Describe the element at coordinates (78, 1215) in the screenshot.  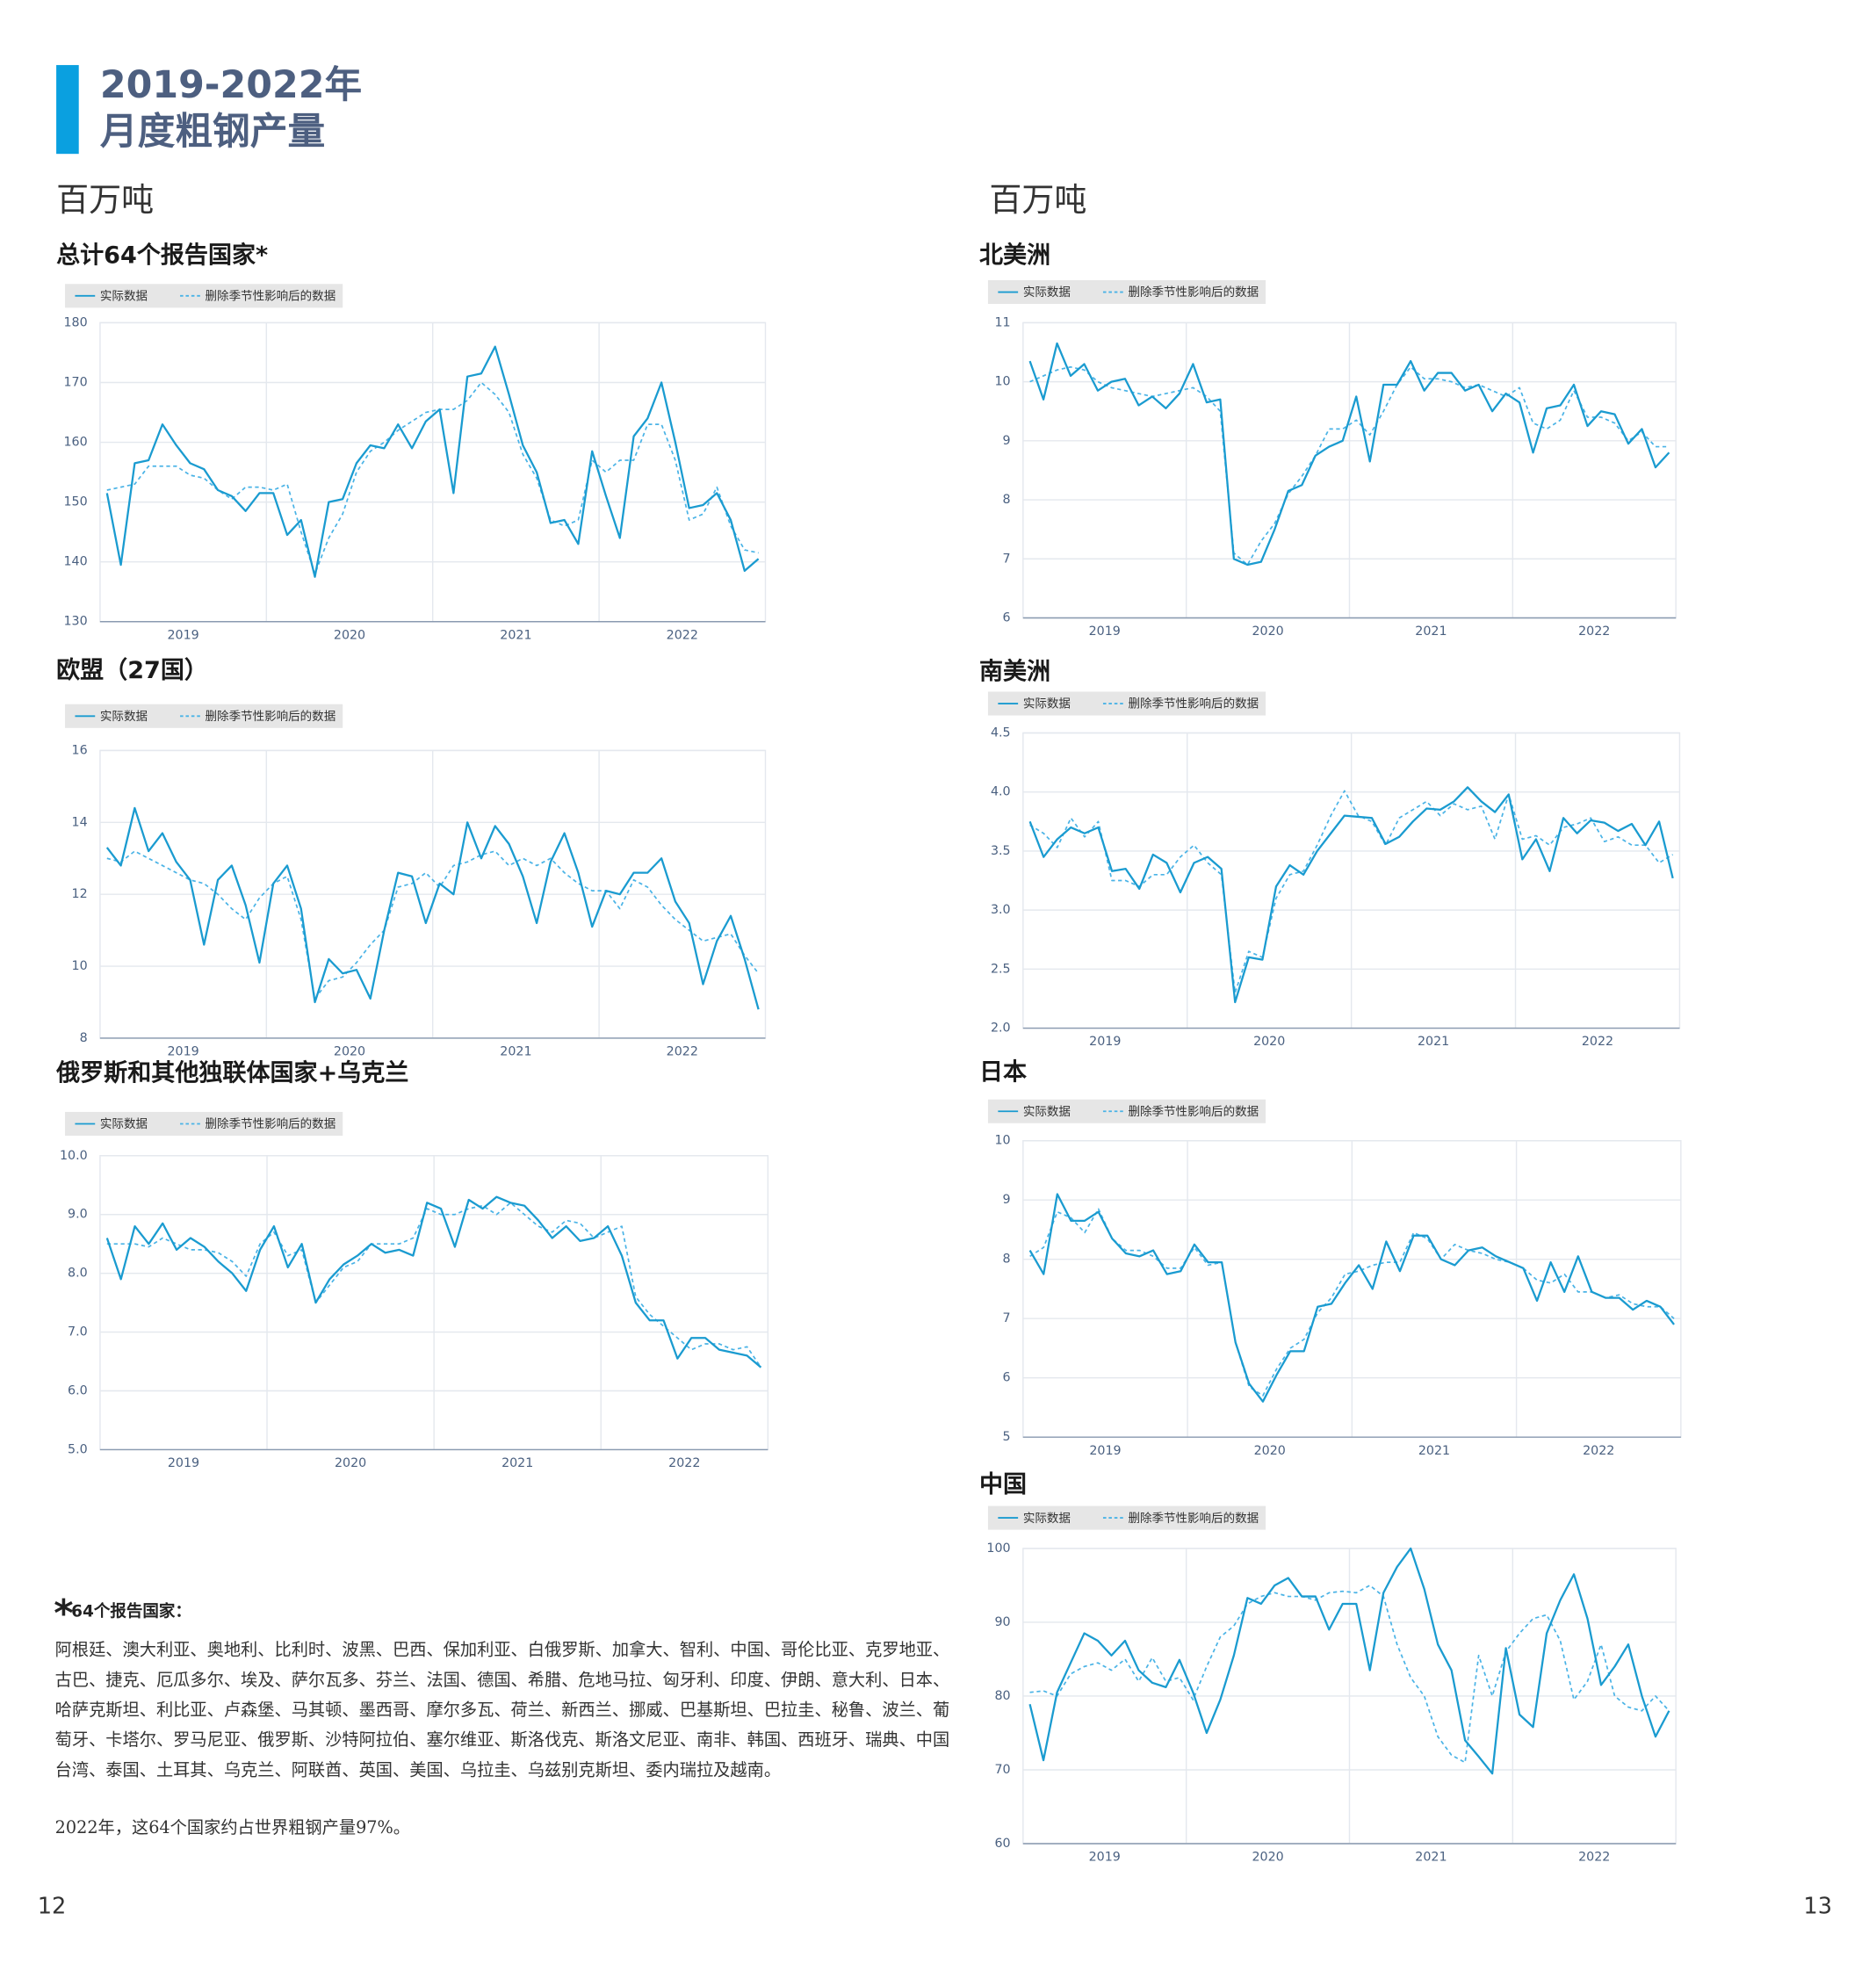
I see `y-tick-label: 9.0` at that location.